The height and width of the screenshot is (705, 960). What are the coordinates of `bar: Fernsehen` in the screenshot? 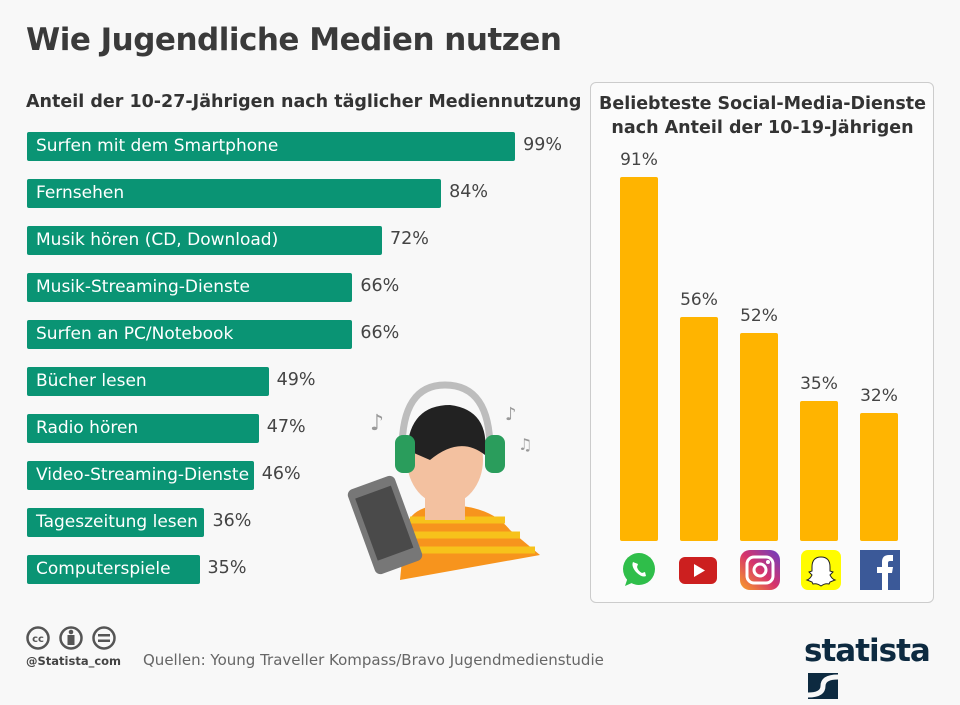 It's located at (234, 193).